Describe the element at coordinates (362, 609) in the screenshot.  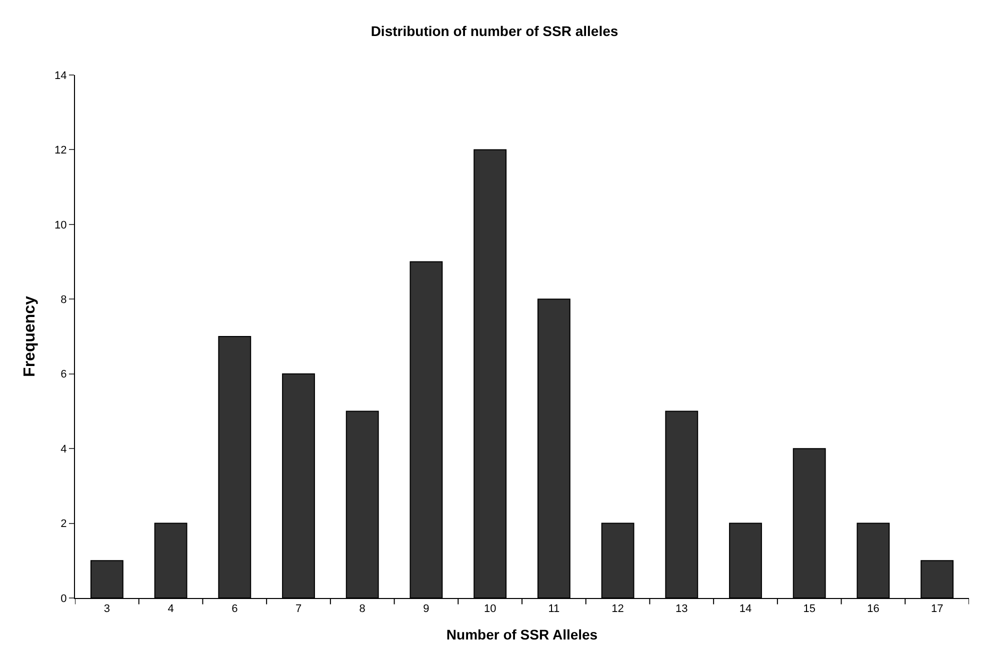
I see `x-tick-label: 8` at that location.